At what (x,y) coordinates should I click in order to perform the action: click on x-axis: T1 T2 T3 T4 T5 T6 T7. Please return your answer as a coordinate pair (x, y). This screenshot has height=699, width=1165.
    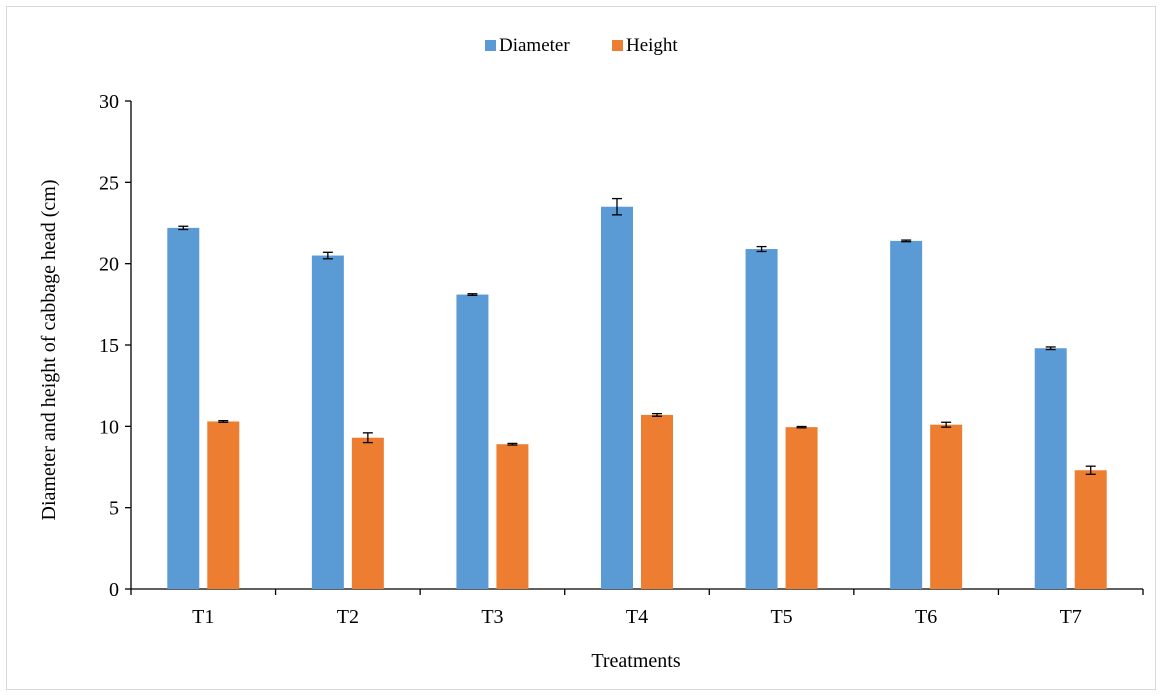
    Looking at the image, I should click on (637, 608).